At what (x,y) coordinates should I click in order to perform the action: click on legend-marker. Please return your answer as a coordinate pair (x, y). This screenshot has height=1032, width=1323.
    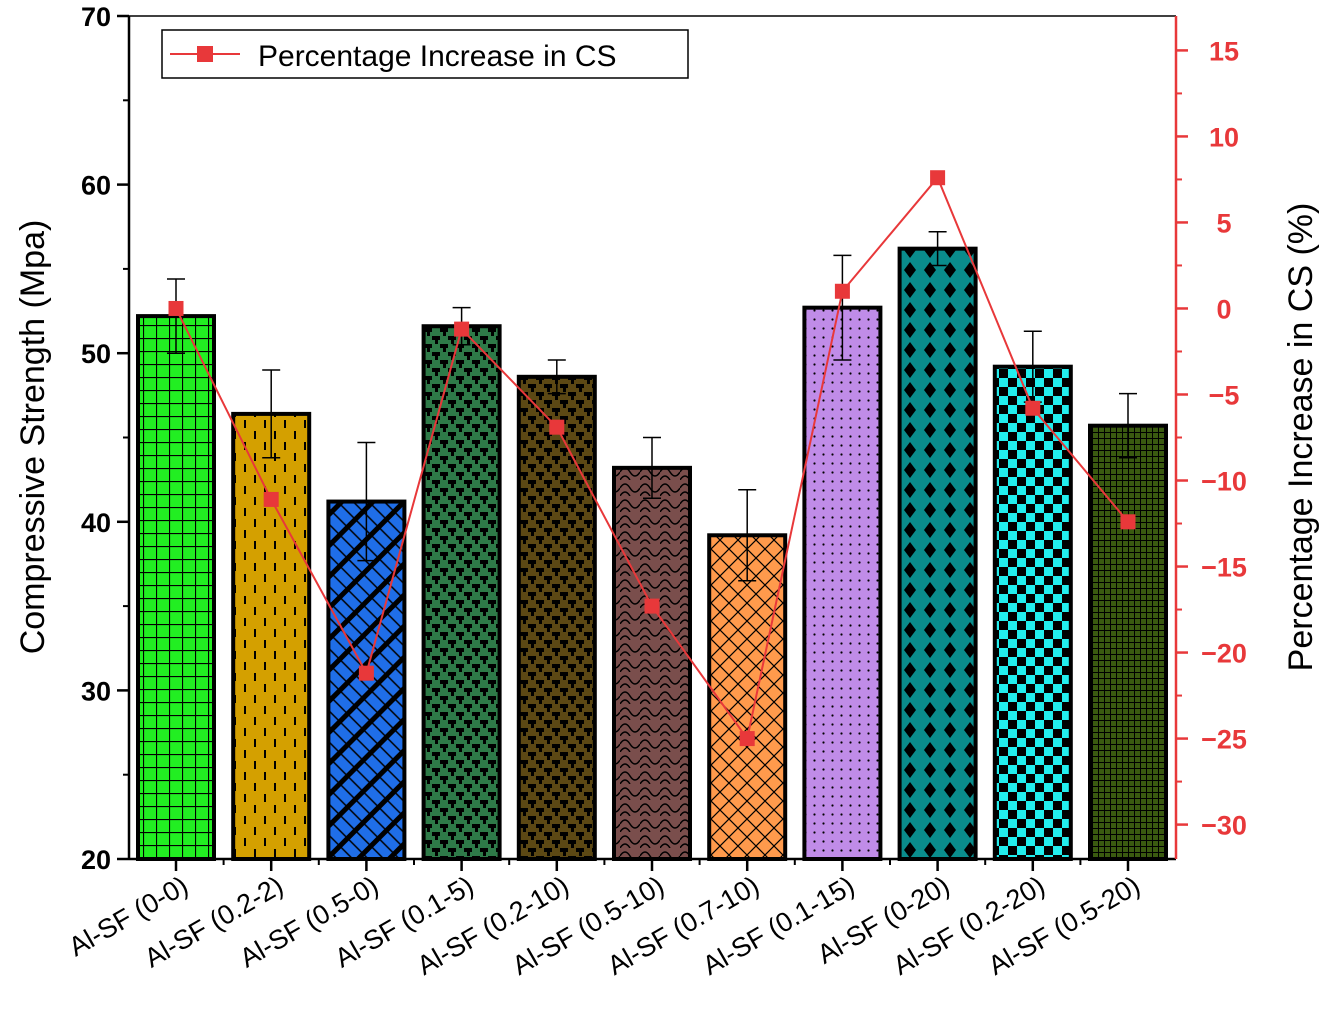
    Looking at the image, I should click on (205, 54).